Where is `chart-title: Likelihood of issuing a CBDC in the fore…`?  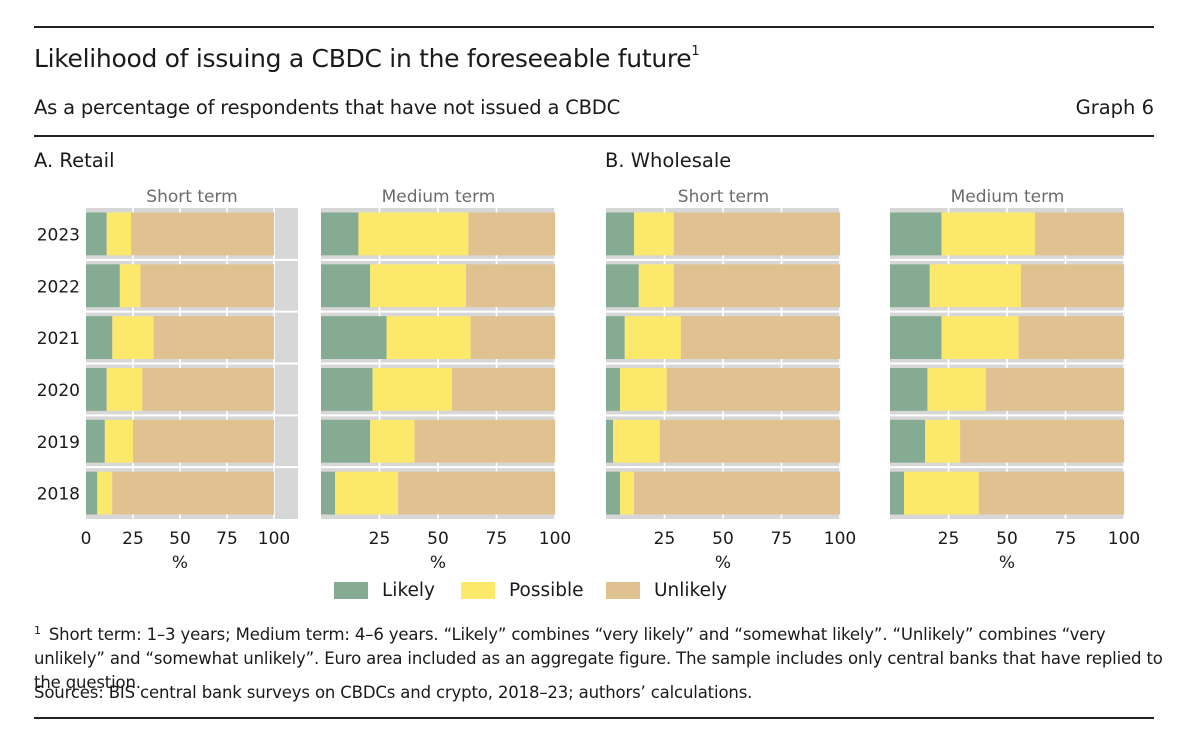
chart-title: Likelihood of issuing a CBDC in the fore… is located at coordinates (367, 58).